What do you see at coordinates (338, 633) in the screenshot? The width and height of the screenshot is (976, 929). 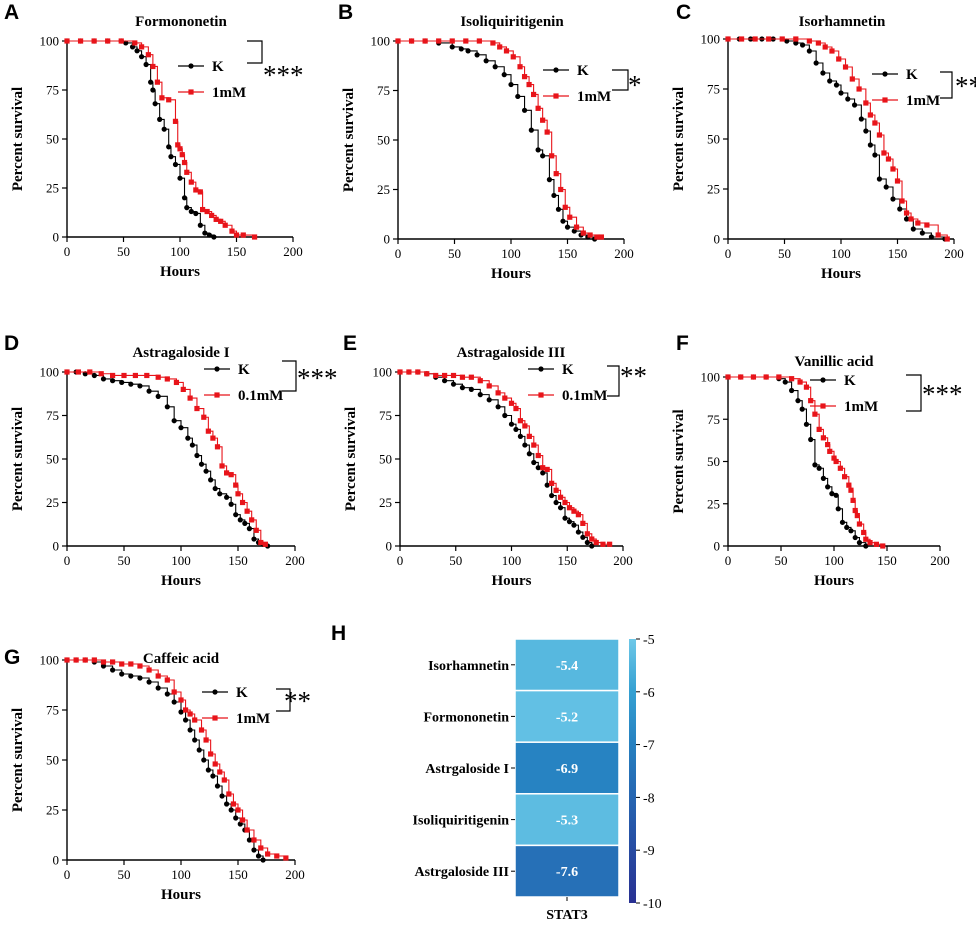 I see `panel-h-letter: H` at bounding box center [338, 633].